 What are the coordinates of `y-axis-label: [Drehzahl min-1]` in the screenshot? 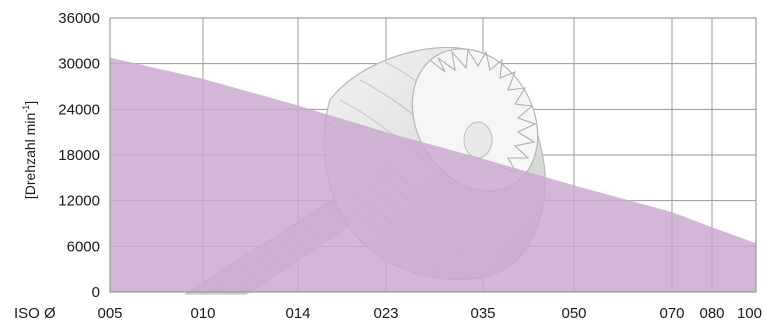 It's located at (29, 150).